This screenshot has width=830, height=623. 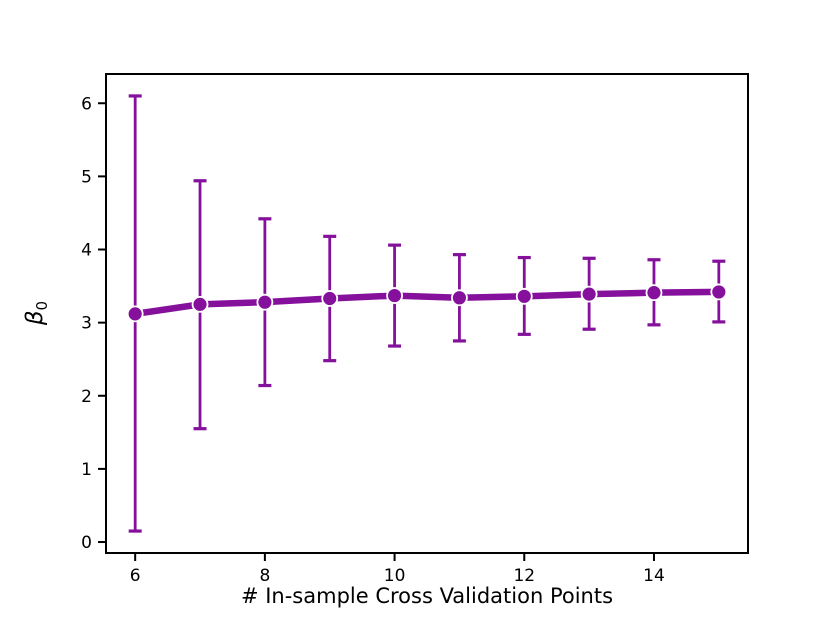 I want to click on y-axis-label: β0, so click(x=36, y=313).